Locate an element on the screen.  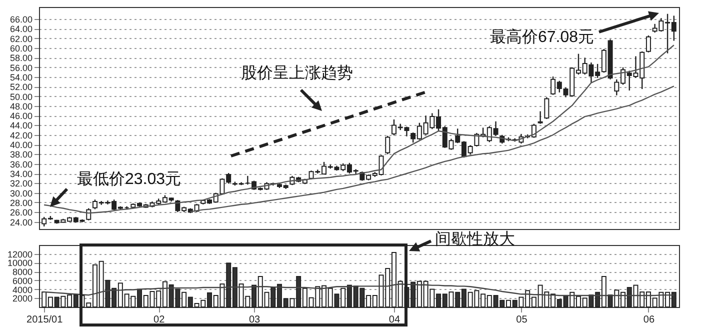
y-tick-label: 28.00 is located at coordinates (21, 203).